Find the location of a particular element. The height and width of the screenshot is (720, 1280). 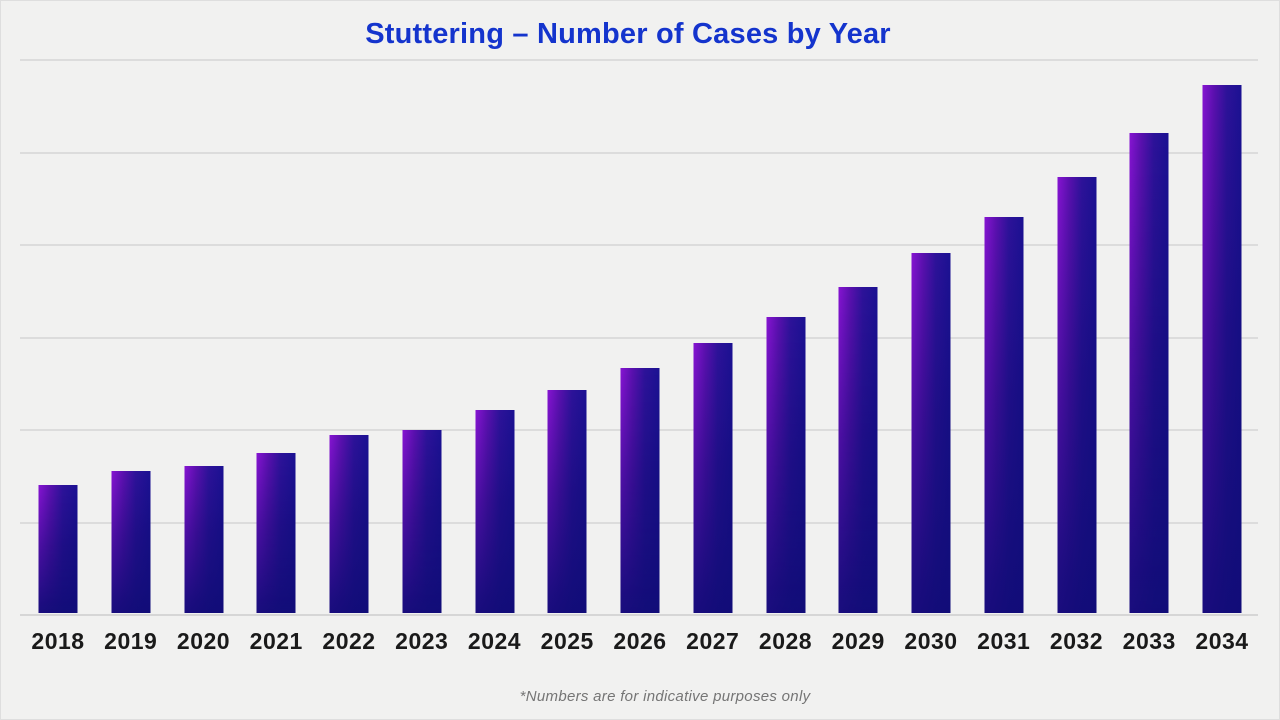

x-tick-label-2030: 2030 is located at coordinates (931, 641).